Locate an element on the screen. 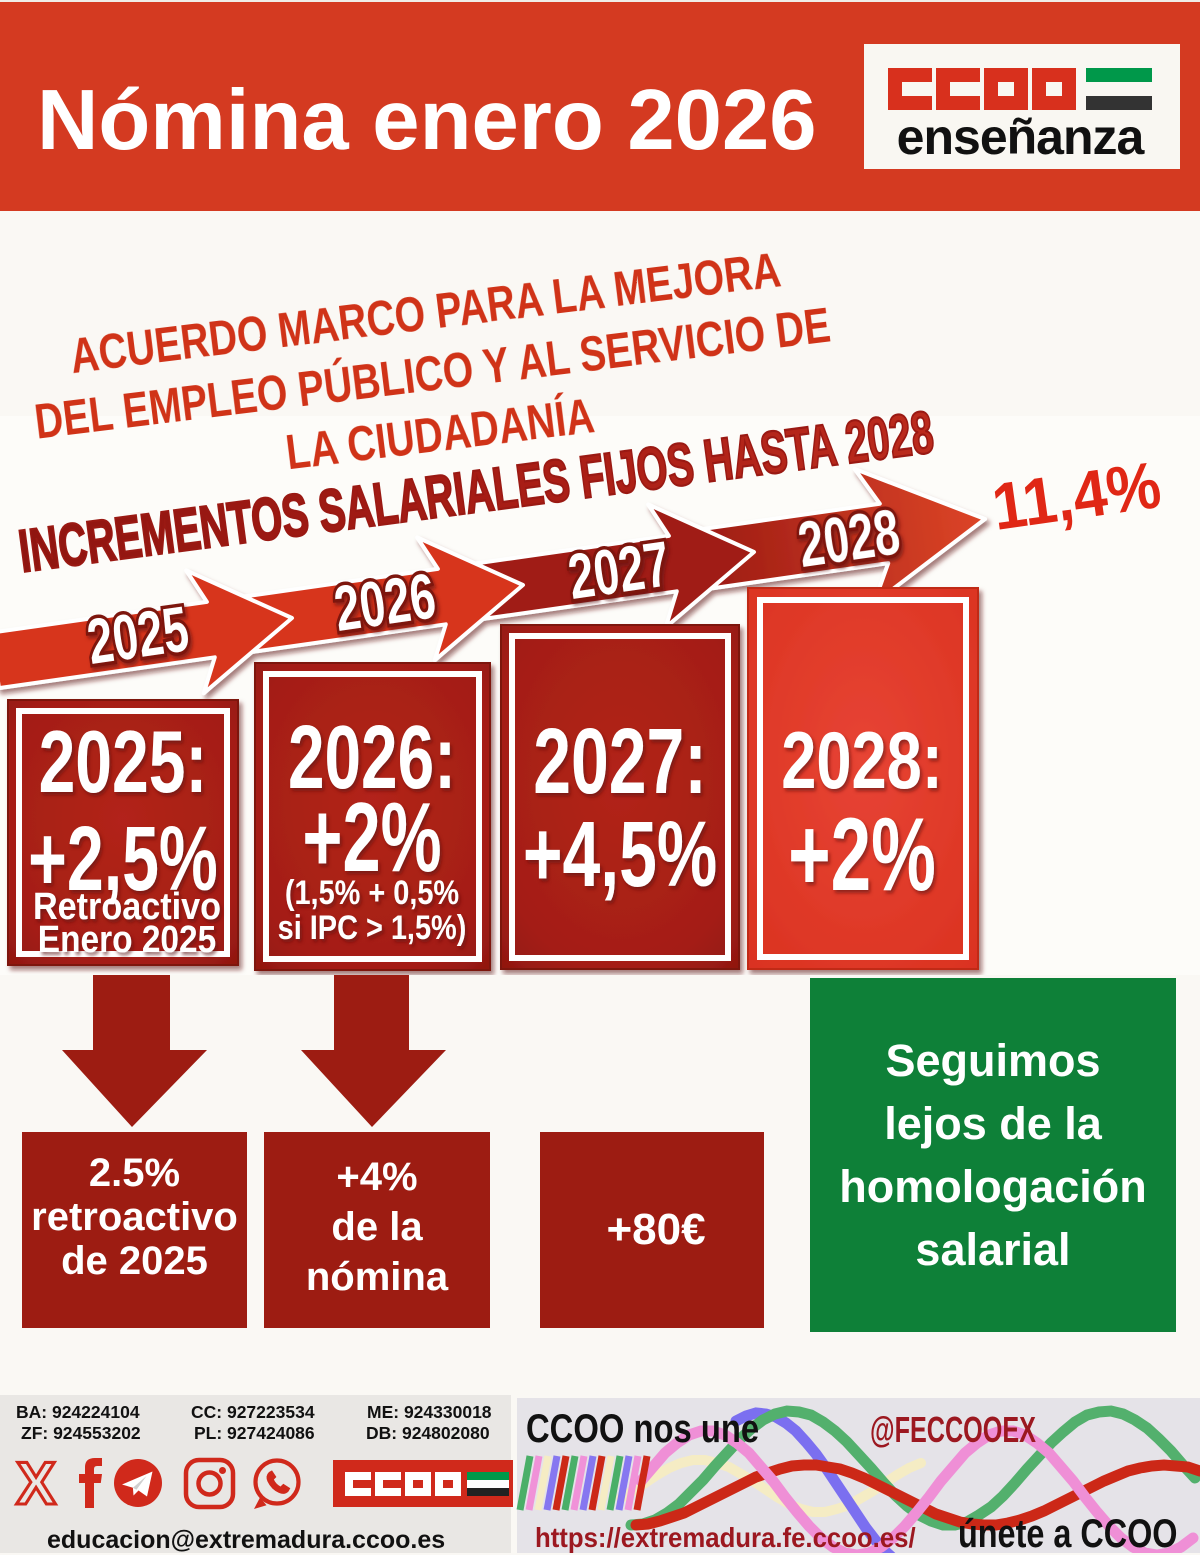  svg-text:https://extremadura.fe.ccoo.es: https://extremadura.fe.ccoo.es/ is located at coordinates (725, 1537).